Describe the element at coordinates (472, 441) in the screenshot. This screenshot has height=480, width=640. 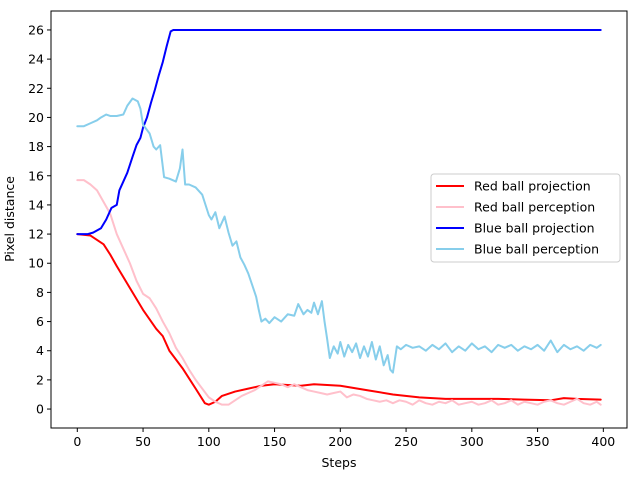
I see `x-tick-label: 300` at that location.